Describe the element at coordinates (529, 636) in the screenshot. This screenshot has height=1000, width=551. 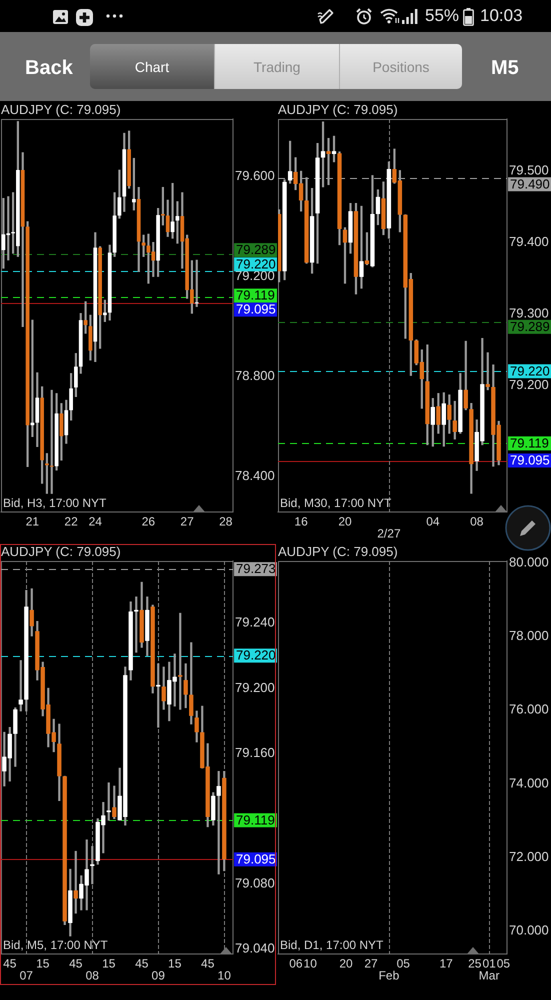
I see `y-tick-label: 78.000` at that location.